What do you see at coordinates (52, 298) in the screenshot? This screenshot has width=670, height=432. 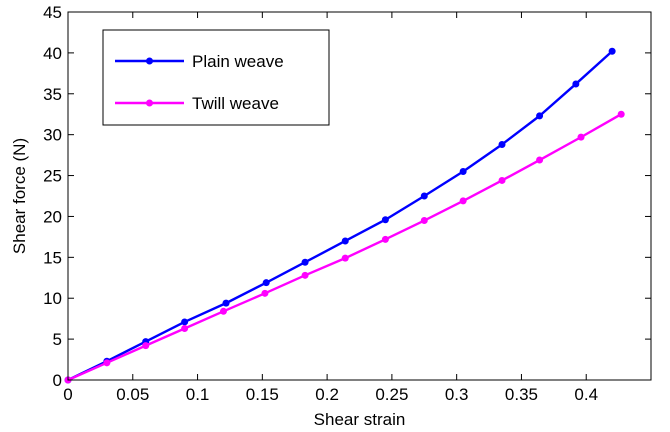 I see `y-tick-label: 10` at bounding box center [52, 298].